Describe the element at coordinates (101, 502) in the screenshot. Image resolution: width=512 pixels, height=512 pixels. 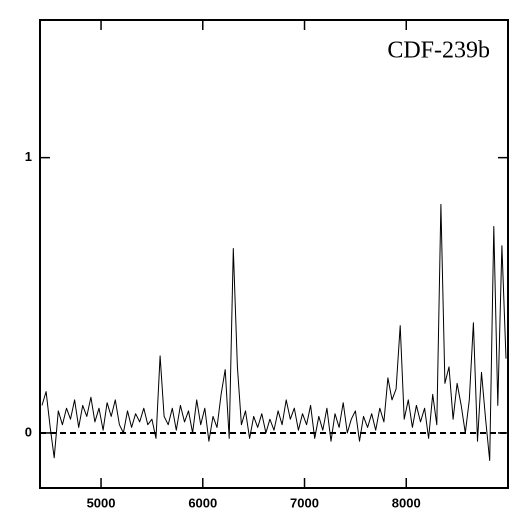
I see `x-tick-label: 5000` at that location.